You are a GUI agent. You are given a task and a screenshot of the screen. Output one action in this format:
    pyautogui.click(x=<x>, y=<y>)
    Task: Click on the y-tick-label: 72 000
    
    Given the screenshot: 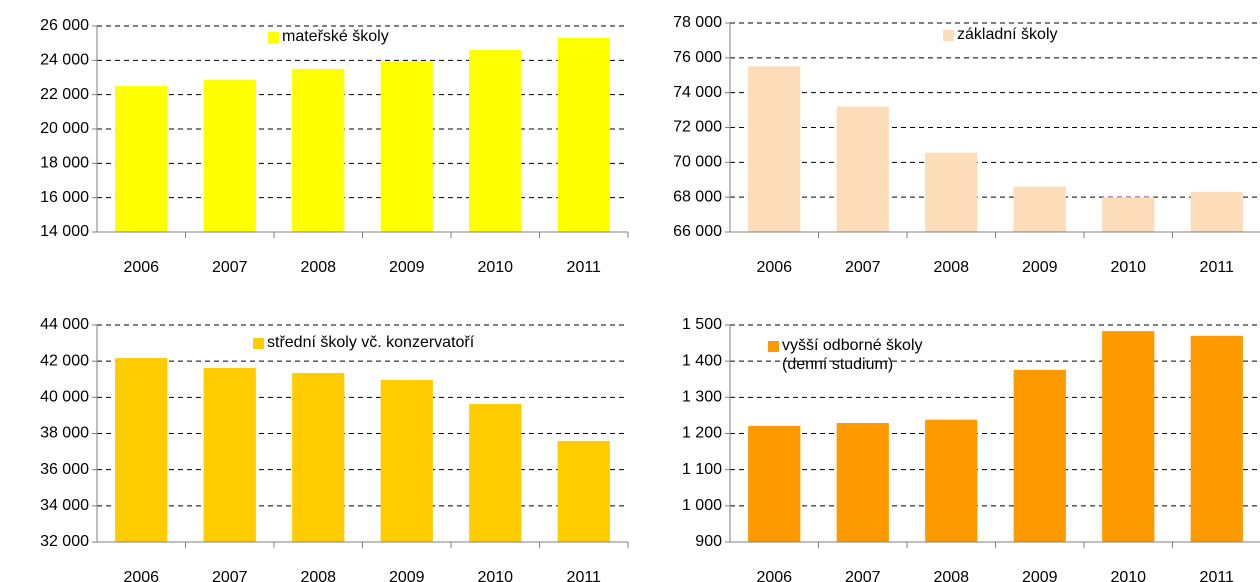 What is the action you would take?
    pyautogui.click(x=697, y=127)
    